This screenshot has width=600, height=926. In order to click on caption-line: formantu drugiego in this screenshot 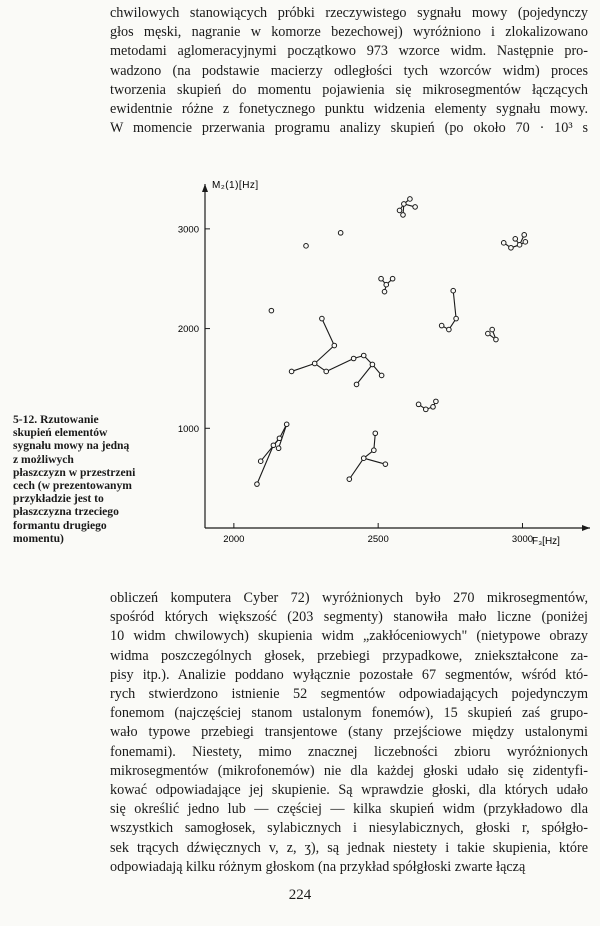, I will do `click(60, 525)`.